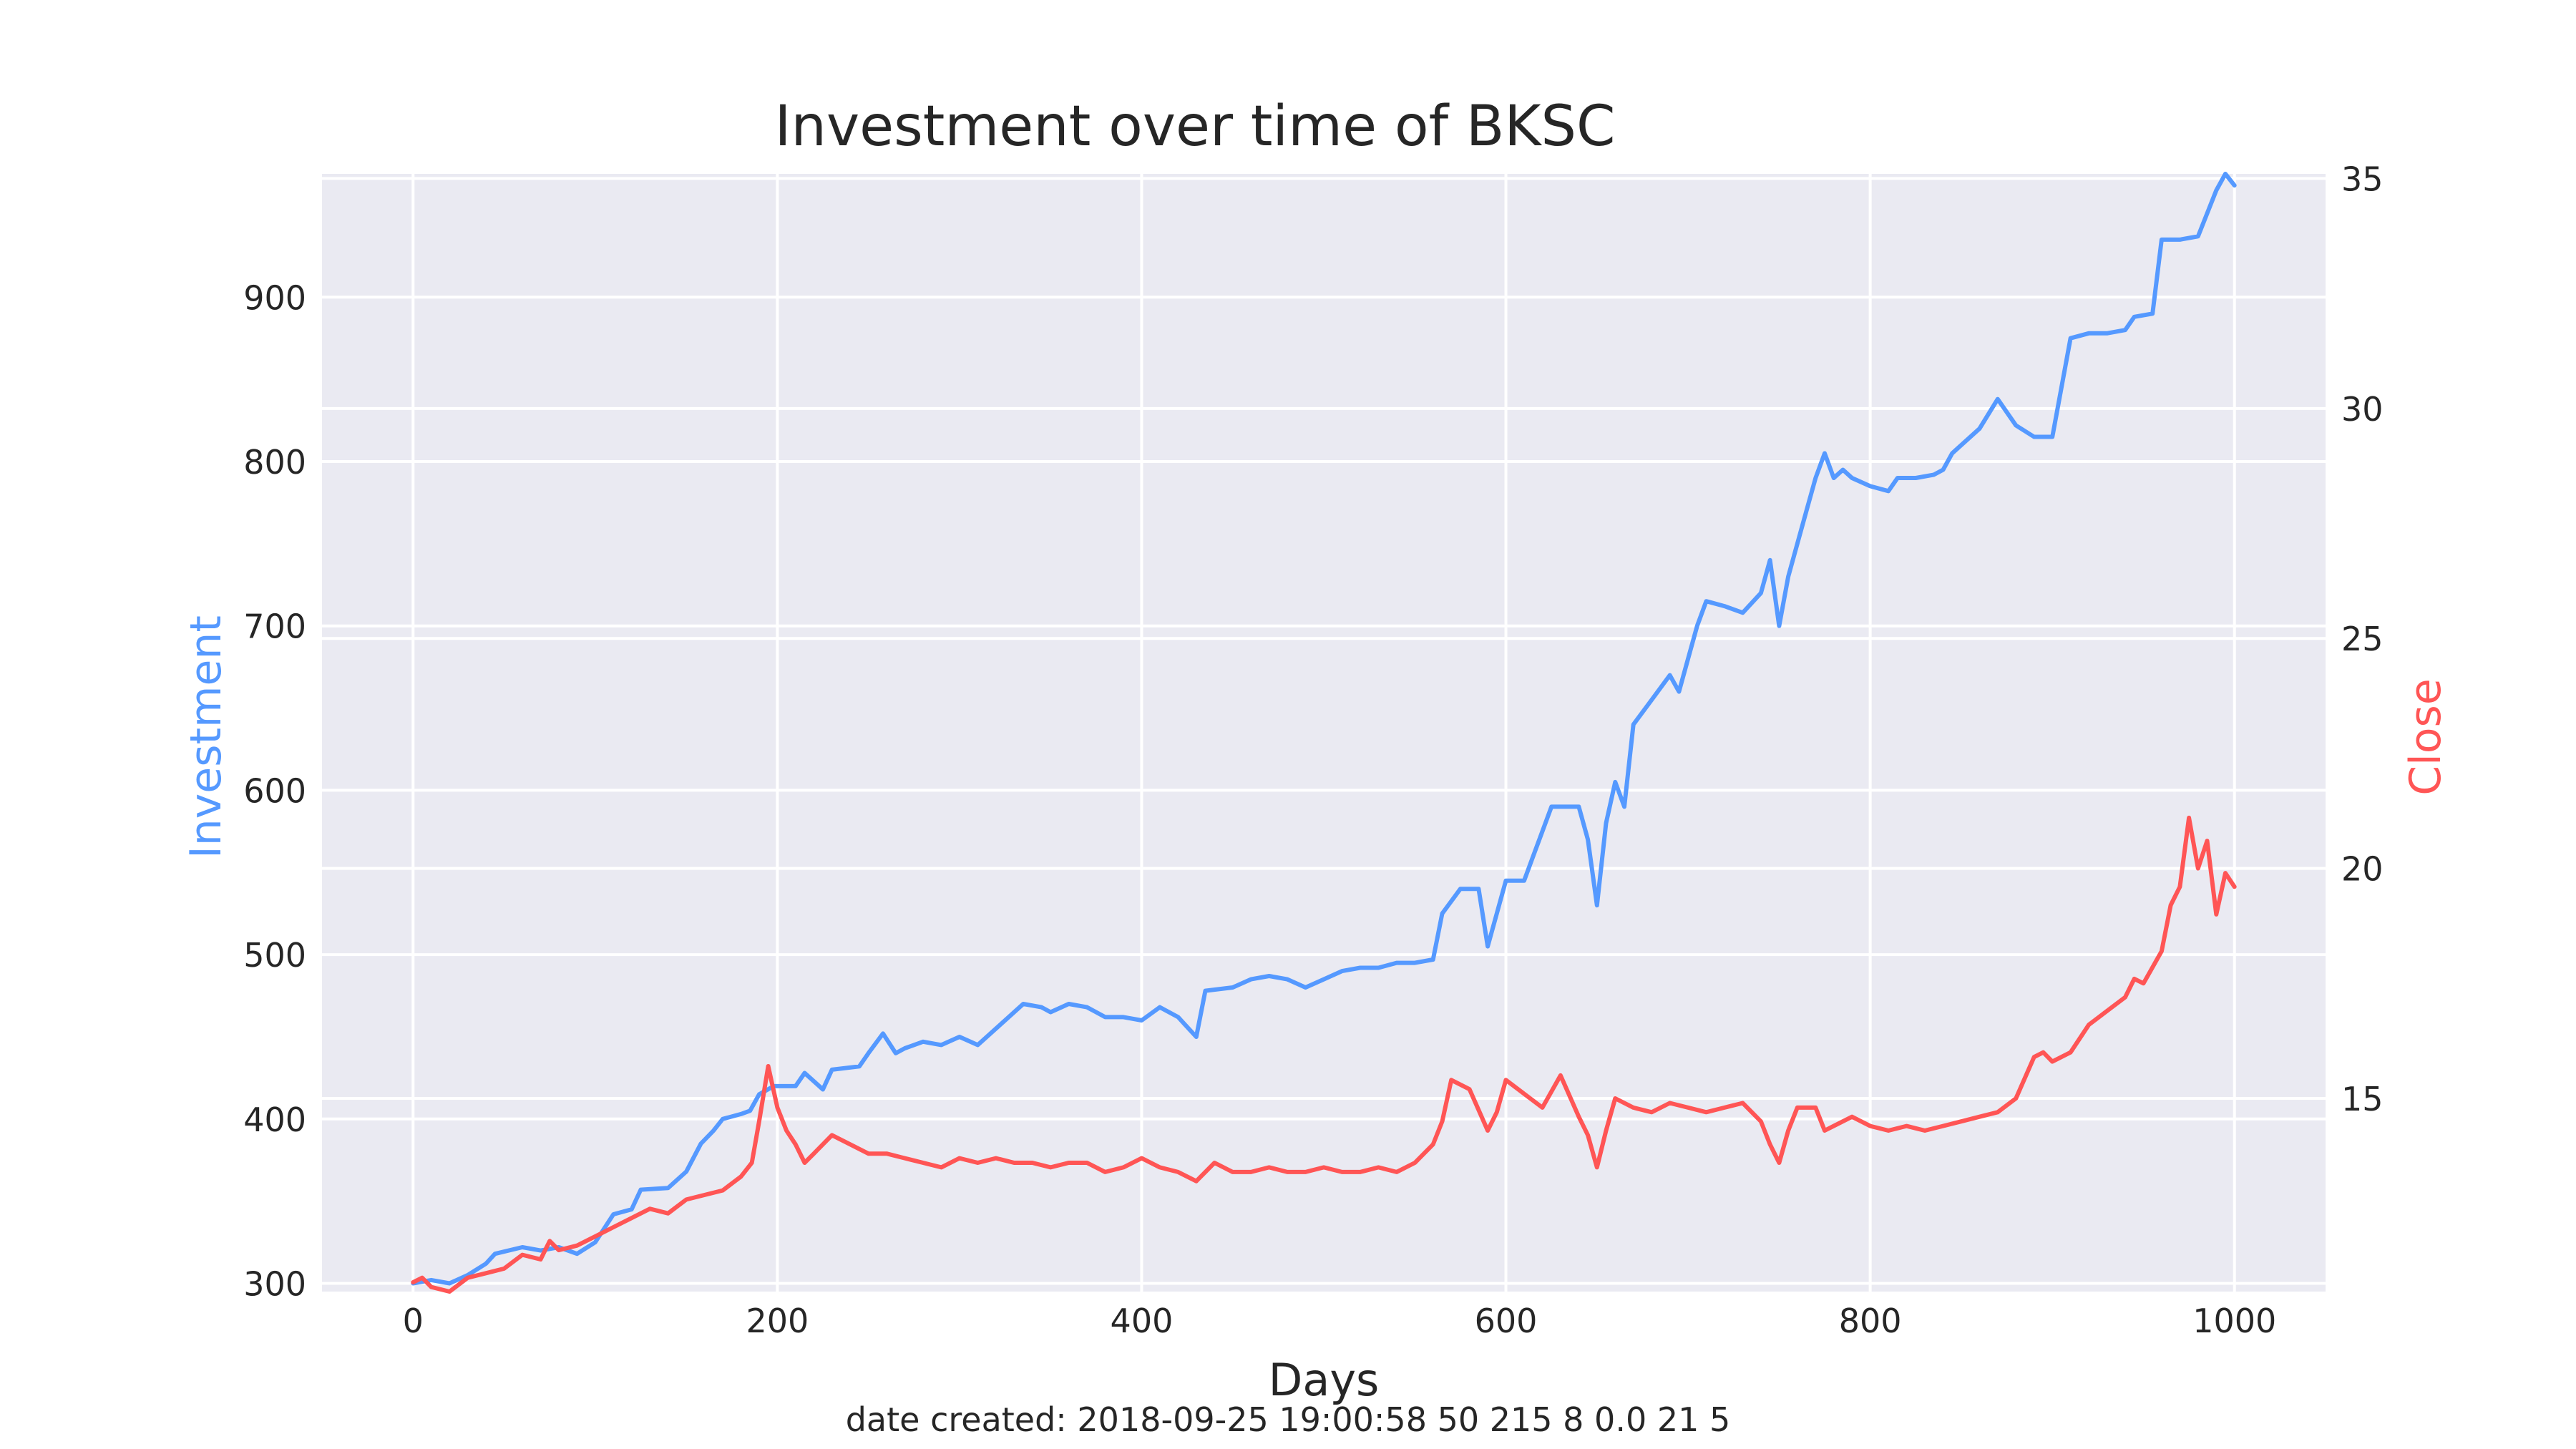  What do you see at coordinates (1324, 1380) in the screenshot?
I see `x-axis-label: Days` at bounding box center [1324, 1380].